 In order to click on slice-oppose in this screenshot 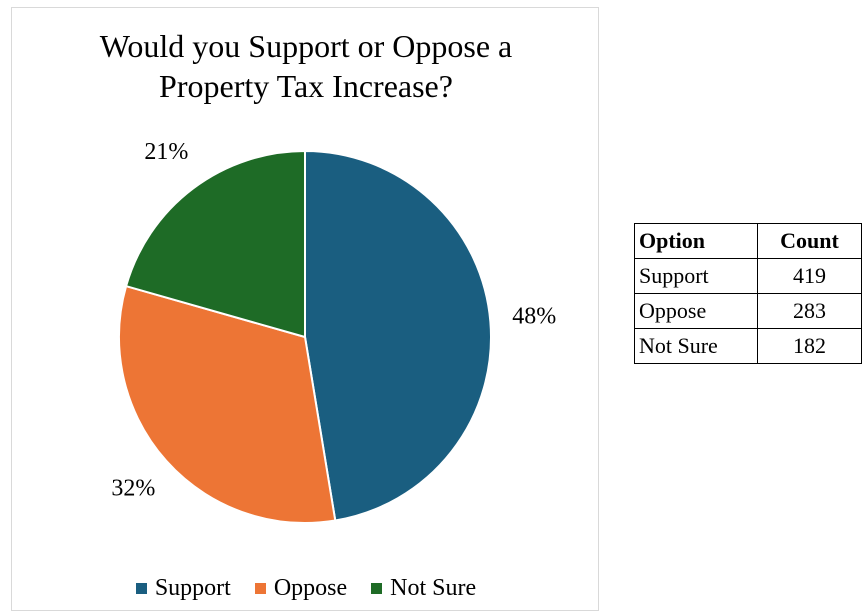, I will do `click(227, 404)`.